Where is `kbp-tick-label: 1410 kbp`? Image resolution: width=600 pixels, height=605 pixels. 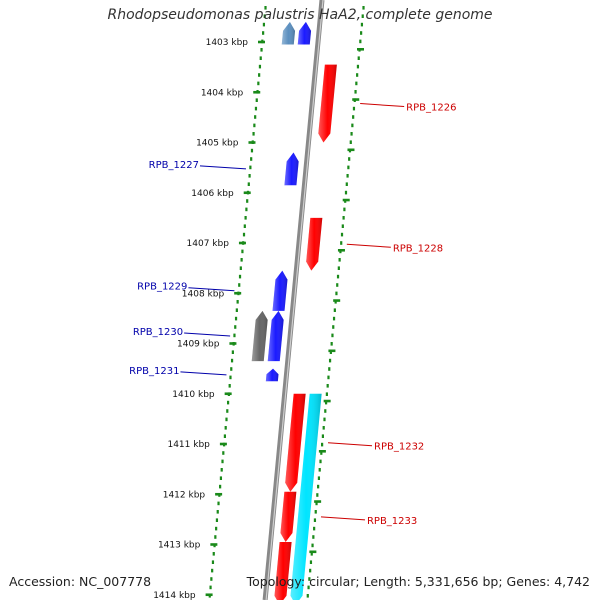
kbp-tick-label: 1410 kbp is located at coordinates (193, 395).